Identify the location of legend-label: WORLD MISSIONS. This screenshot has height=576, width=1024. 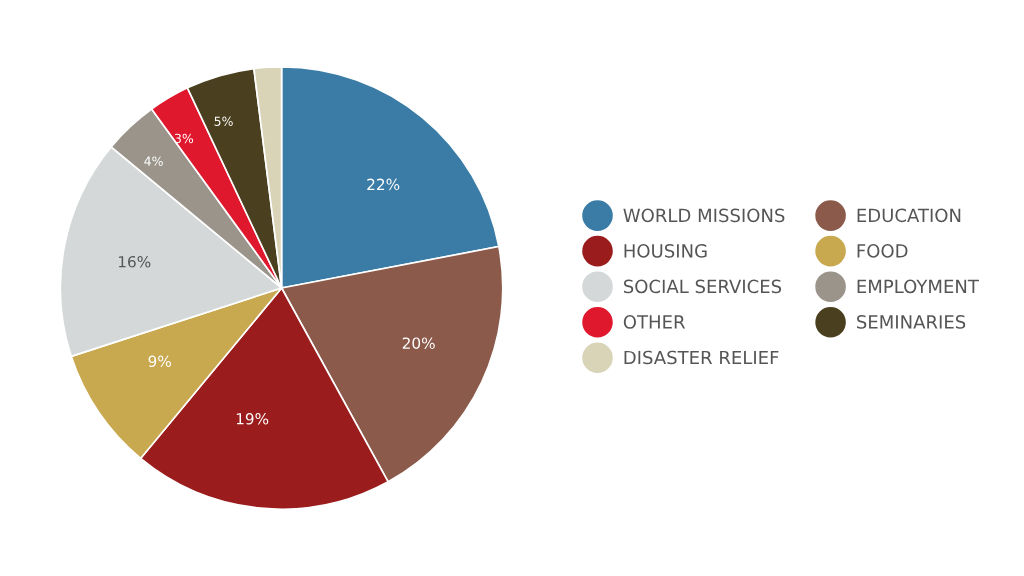
(704, 215).